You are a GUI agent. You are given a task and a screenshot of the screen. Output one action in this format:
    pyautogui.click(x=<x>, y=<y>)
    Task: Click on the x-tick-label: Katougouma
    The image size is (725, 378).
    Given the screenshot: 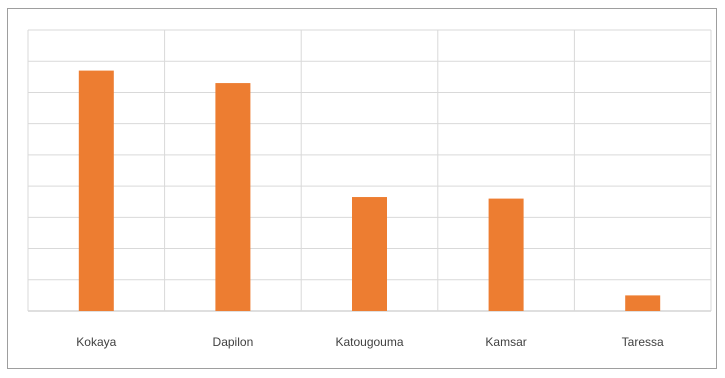 What is the action you would take?
    pyautogui.click(x=369, y=342)
    